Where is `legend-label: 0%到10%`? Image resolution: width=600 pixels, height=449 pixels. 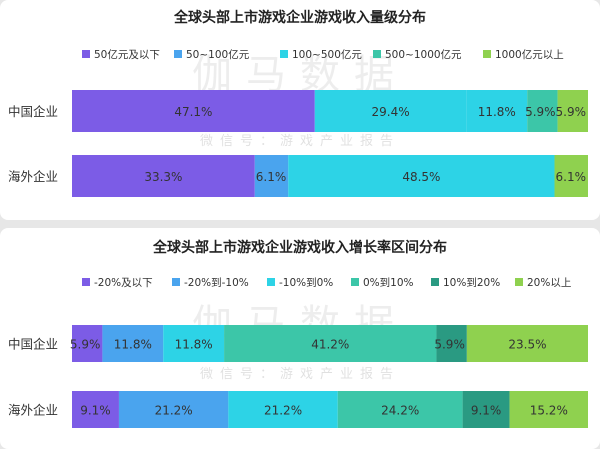 legend-label: 0%到10% is located at coordinates (388, 283).